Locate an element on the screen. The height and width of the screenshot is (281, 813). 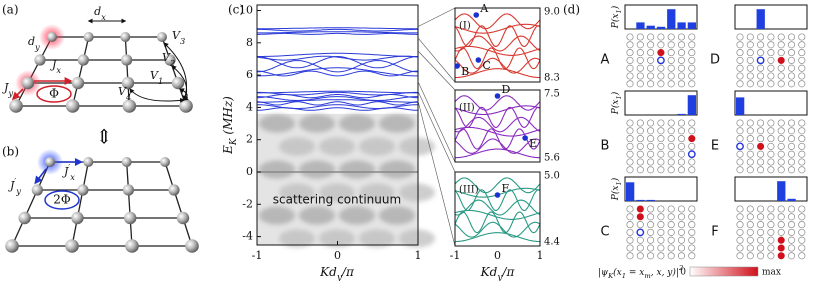
y-tick-label: 10 is located at coordinates (246, 10).